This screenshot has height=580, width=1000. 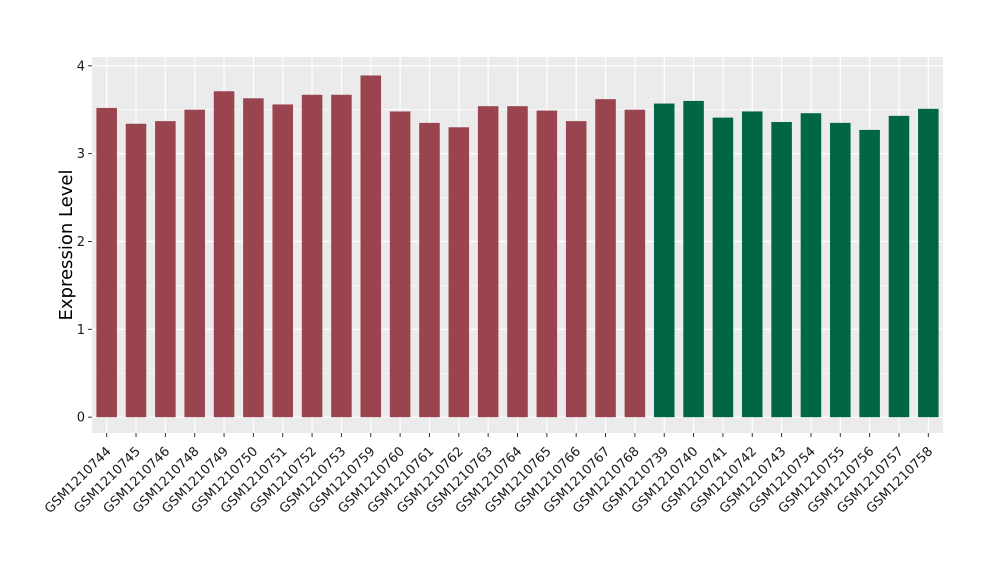 What do you see at coordinates (81, 242) in the screenshot?
I see `y-tick-label: 2` at bounding box center [81, 242].